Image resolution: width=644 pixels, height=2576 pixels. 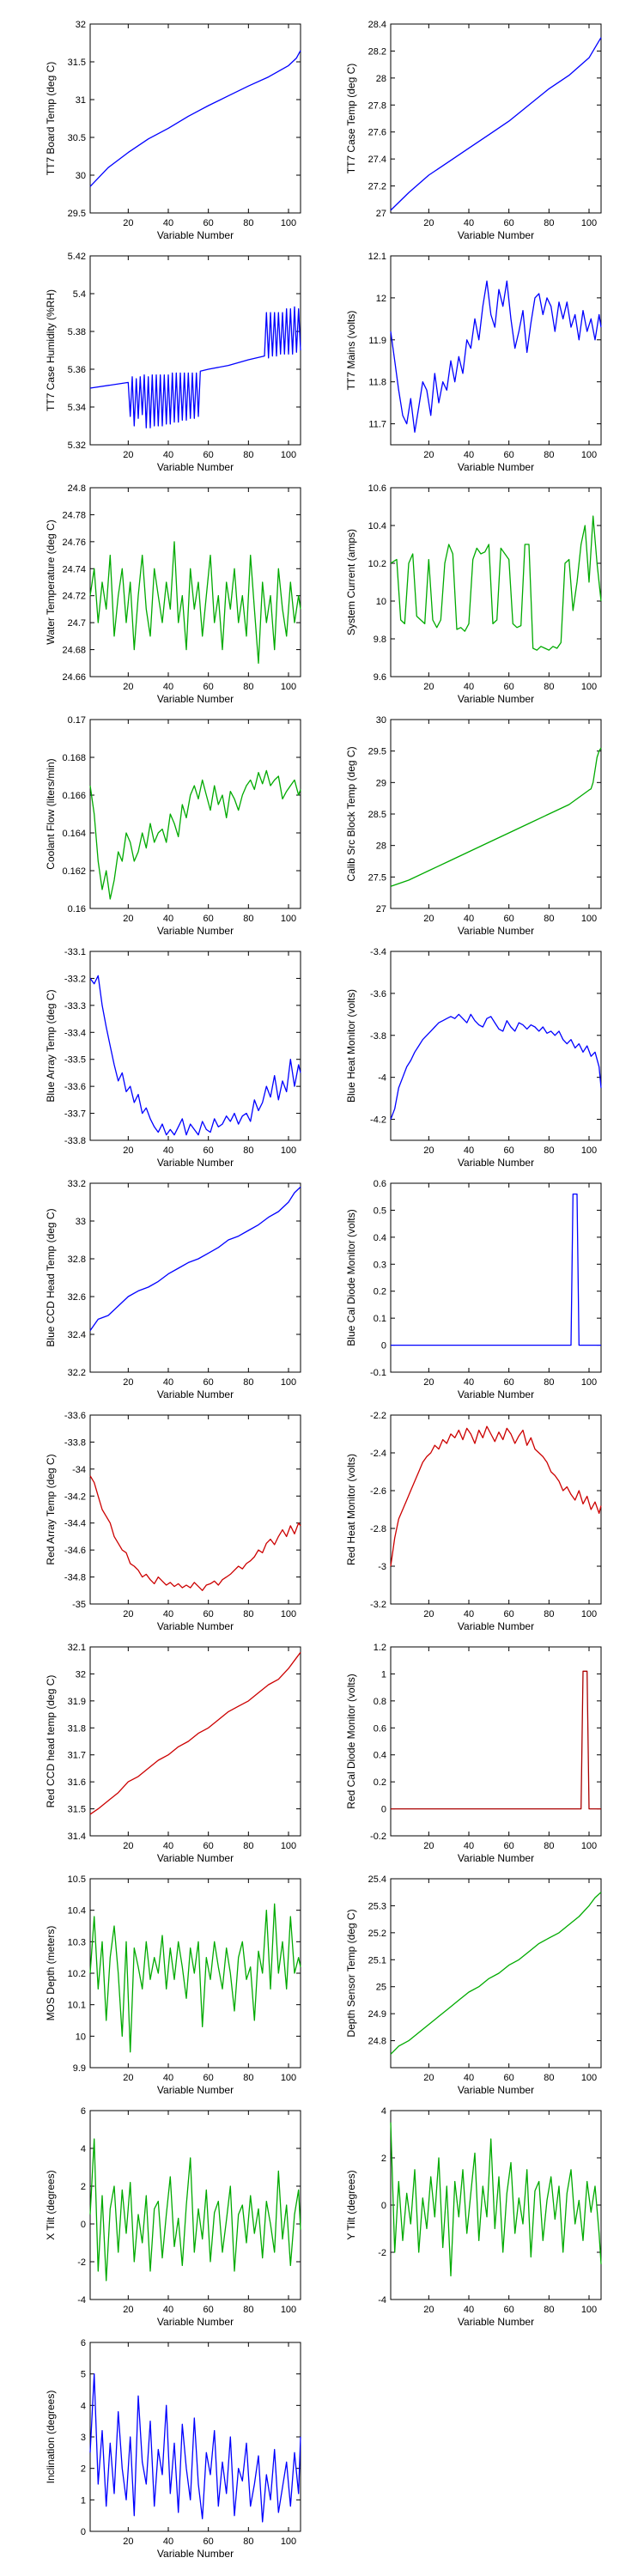 I want to click on y-tick-label: 0.168, so click(x=74, y=758).